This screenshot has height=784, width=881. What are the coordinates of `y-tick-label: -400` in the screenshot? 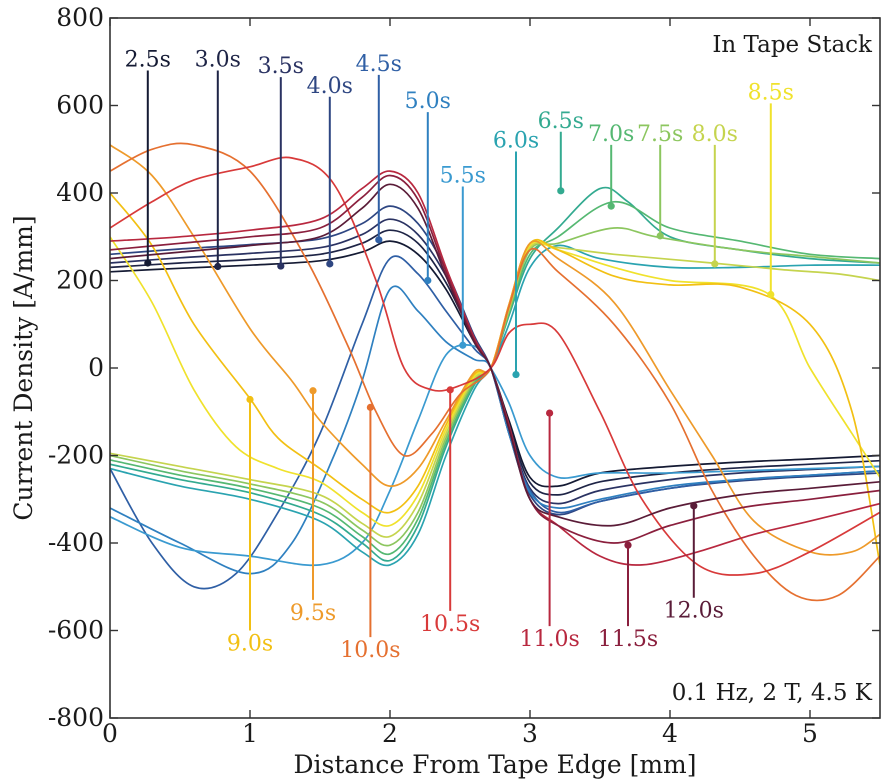 It's located at (76, 542).